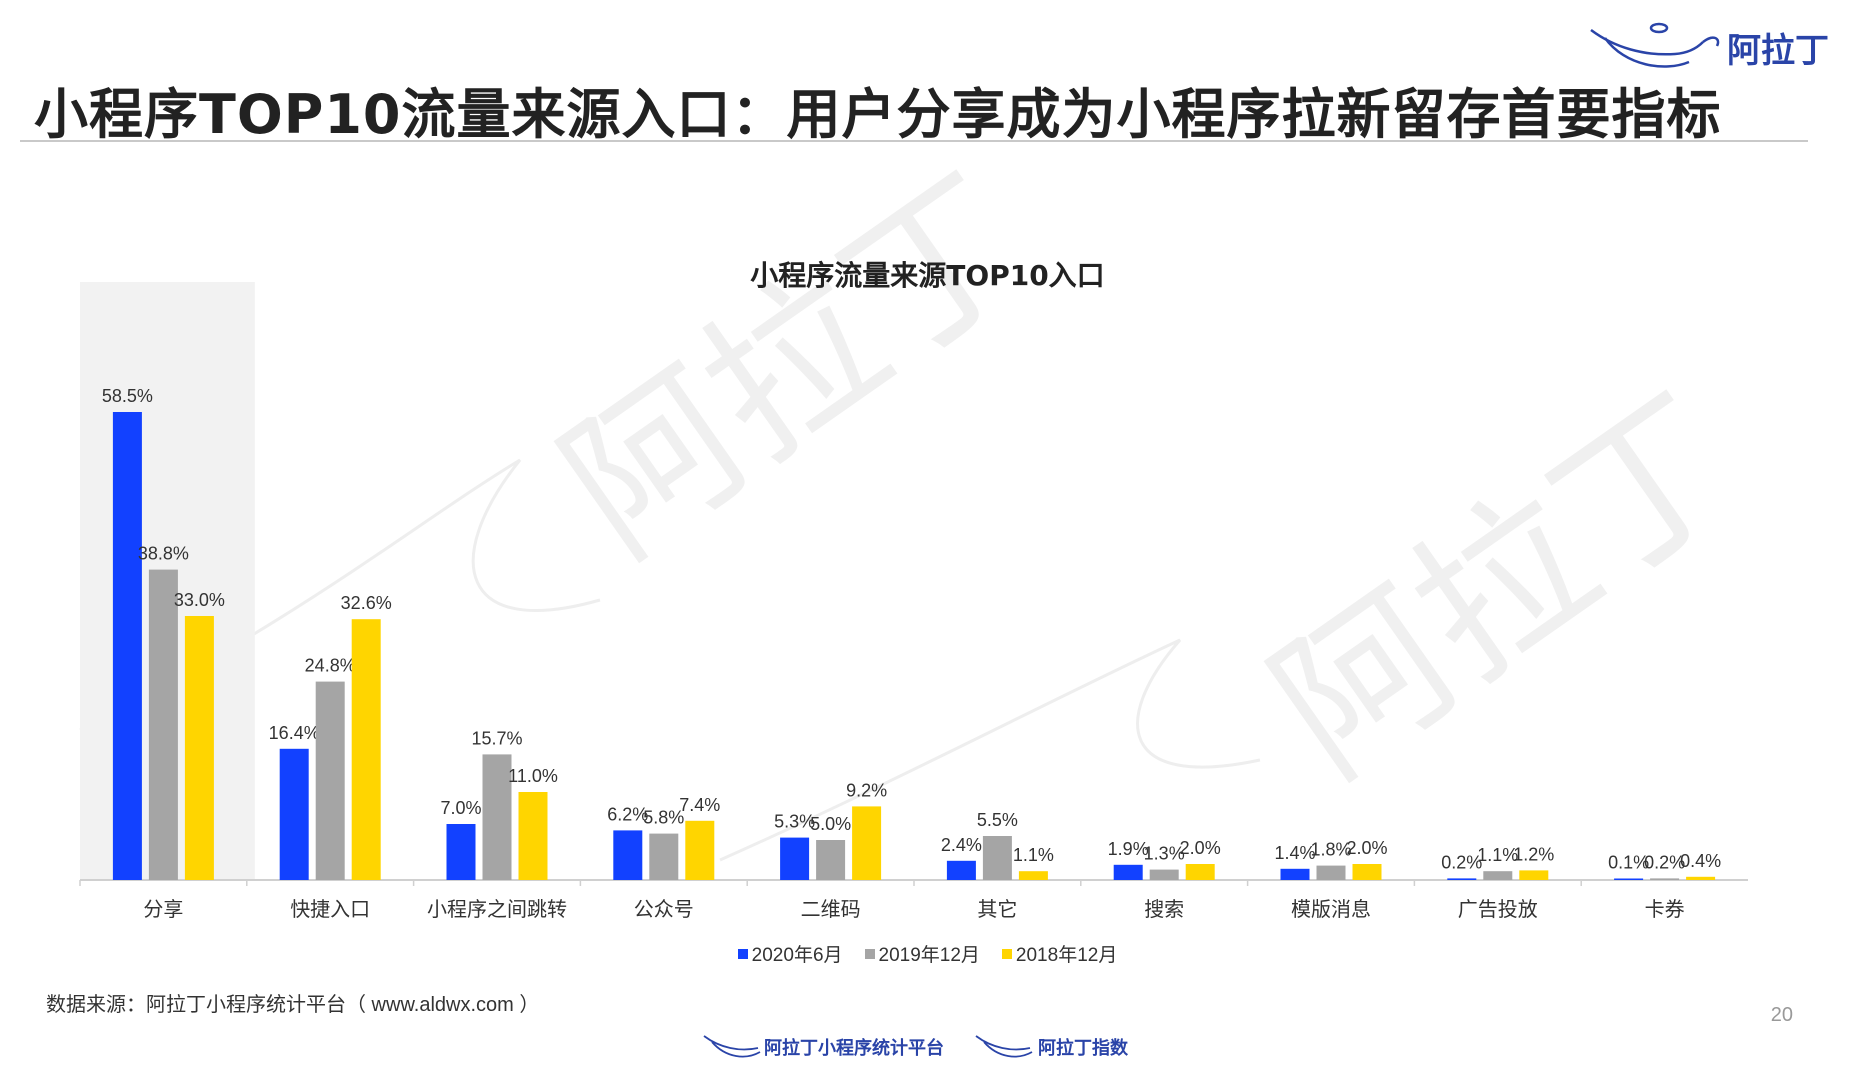 The width and height of the screenshot is (1855, 1080). What do you see at coordinates (627, 814) in the screenshot?
I see `data-label: 6.2%` at bounding box center [627, 814].